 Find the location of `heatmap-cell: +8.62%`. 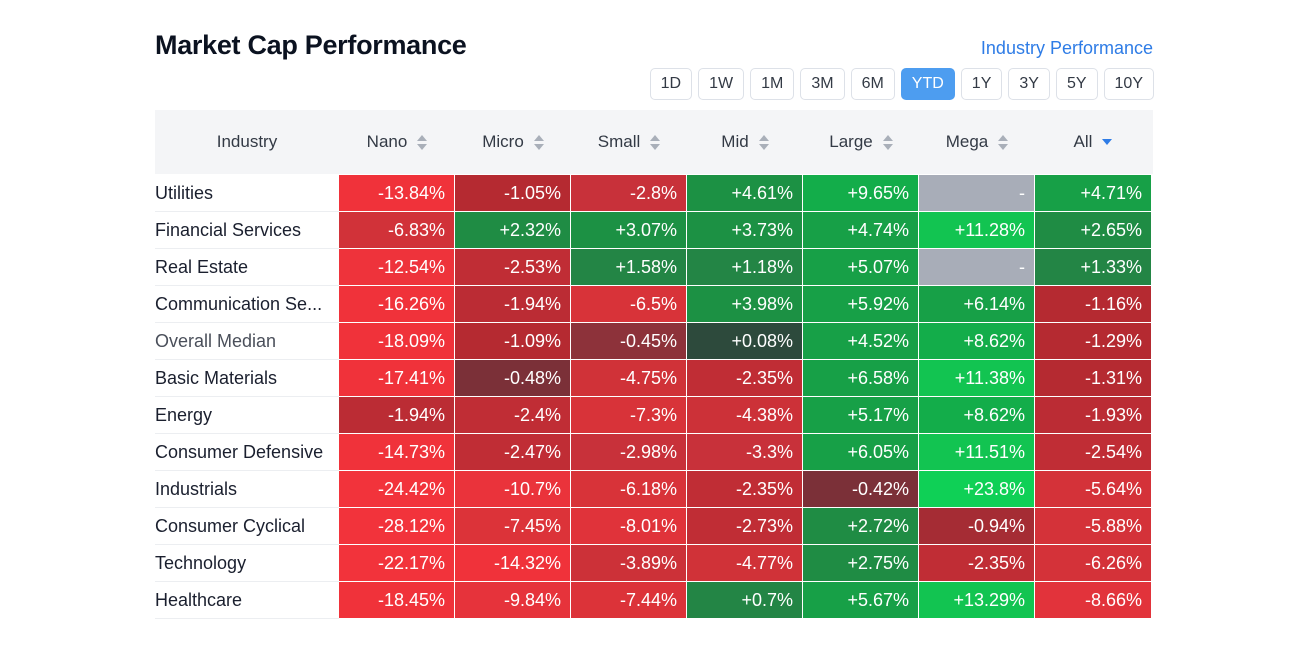

heatmap-cell: +8.62% is located at coordinates (977, 415).